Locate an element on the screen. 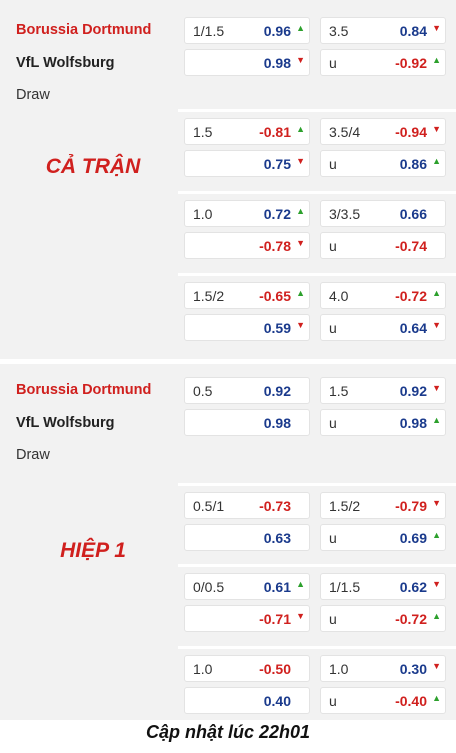  odds-value: 0.96 is located at coordinates (277, 31).